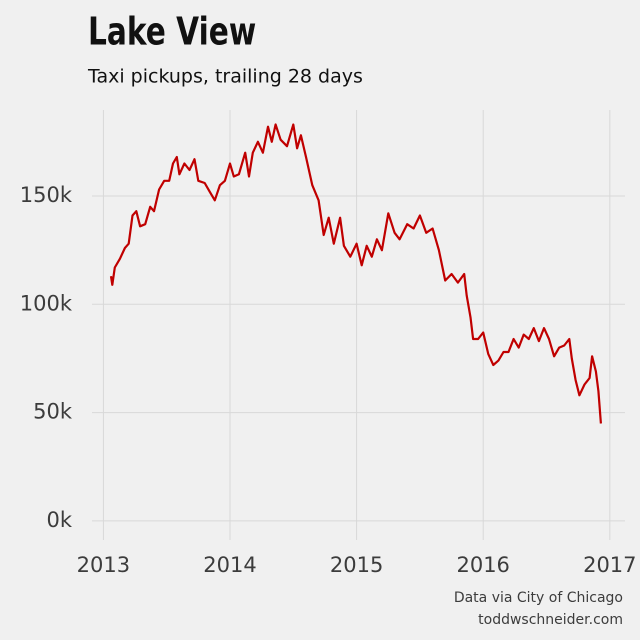 Image resolution: width=640 pixels, height=640 pixels. Describe the element at coordinates (538, 598) in the screenshot. I see `caption: Data via City of Chicago` at that location.